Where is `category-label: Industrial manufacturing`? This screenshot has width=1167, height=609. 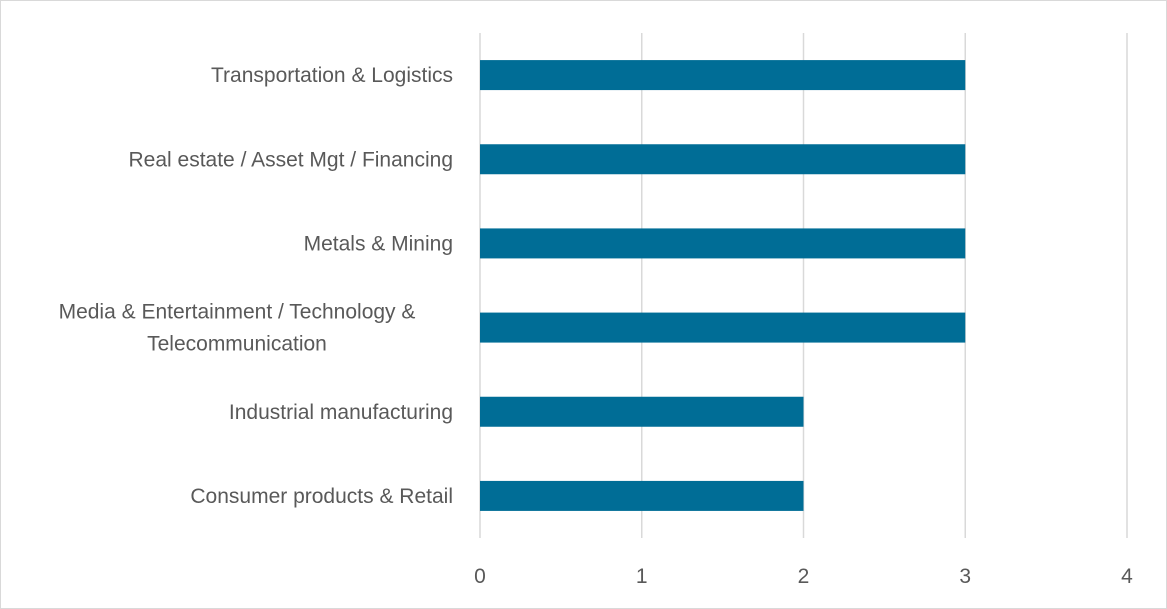
category-label: Industrial manufacturing is located at coordinates (341, 412).